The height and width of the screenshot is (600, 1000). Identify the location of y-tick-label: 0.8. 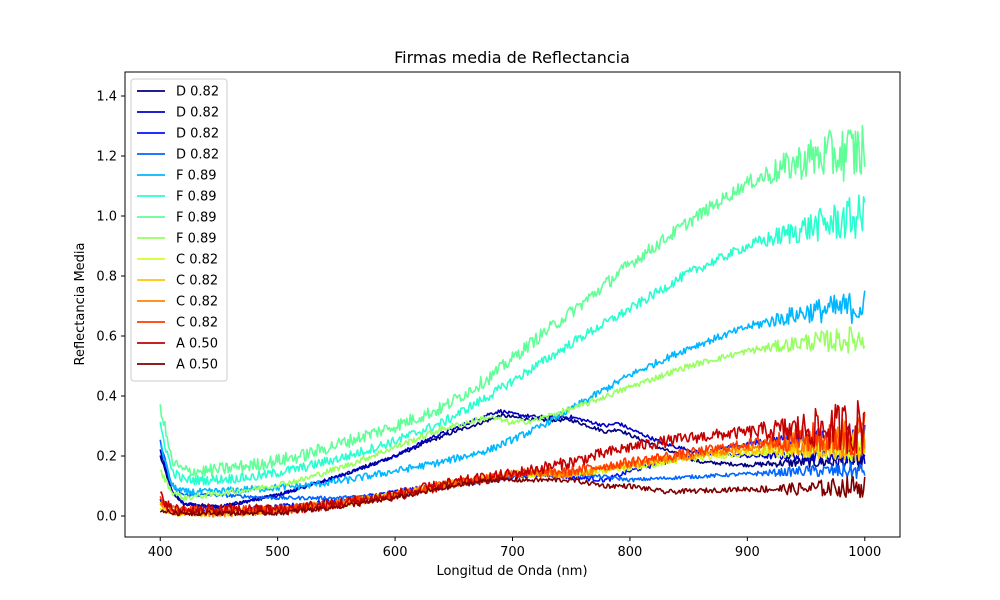
(106, 277).